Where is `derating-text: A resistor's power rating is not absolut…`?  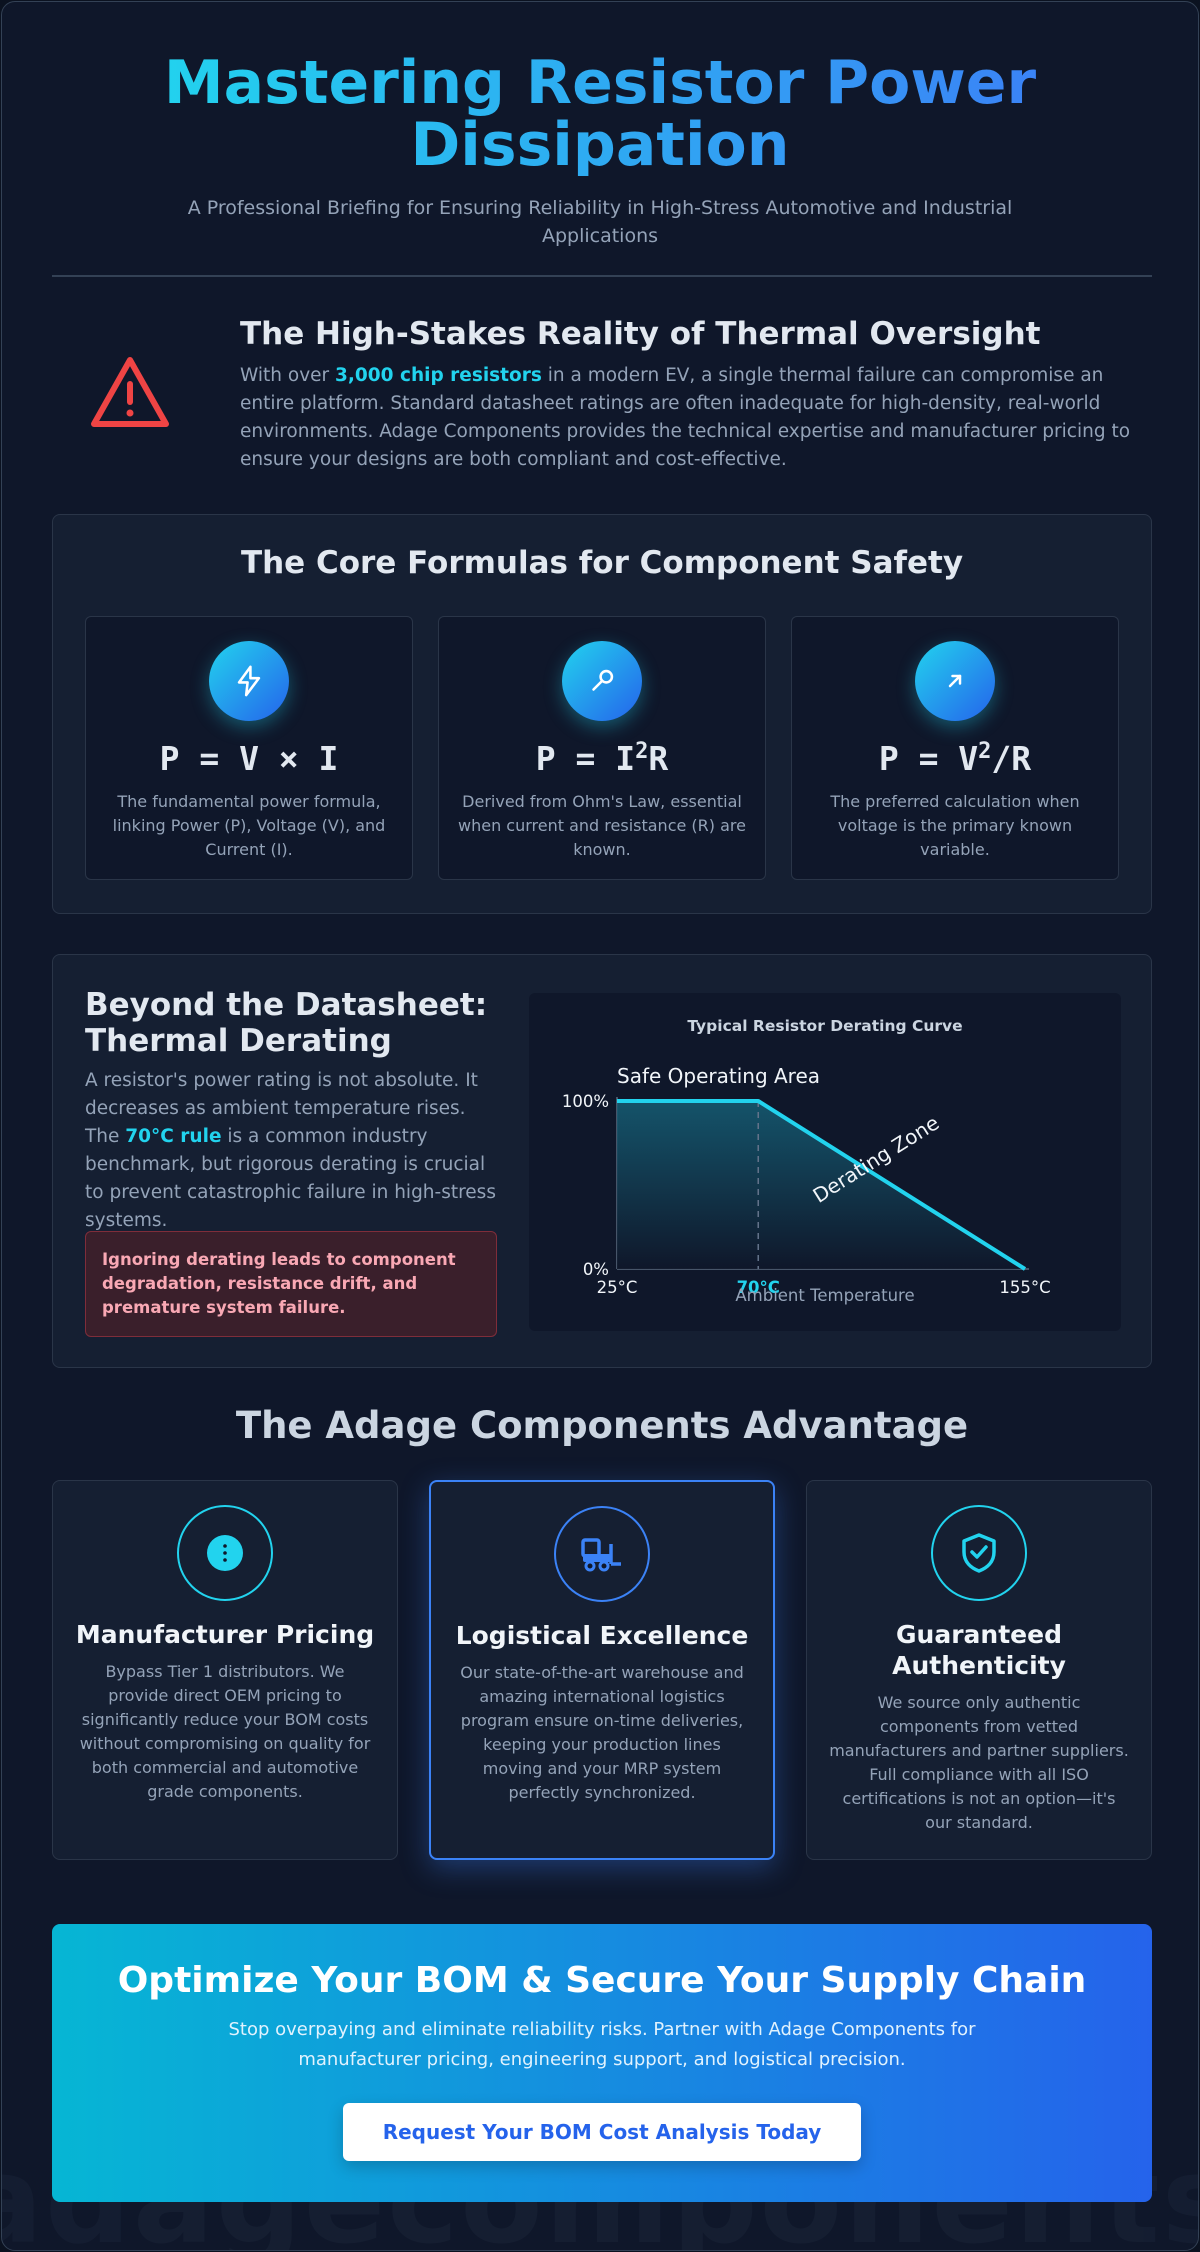 derating-text: A resistor's power rating is not absolut… is located at coordinates (295, 1151).